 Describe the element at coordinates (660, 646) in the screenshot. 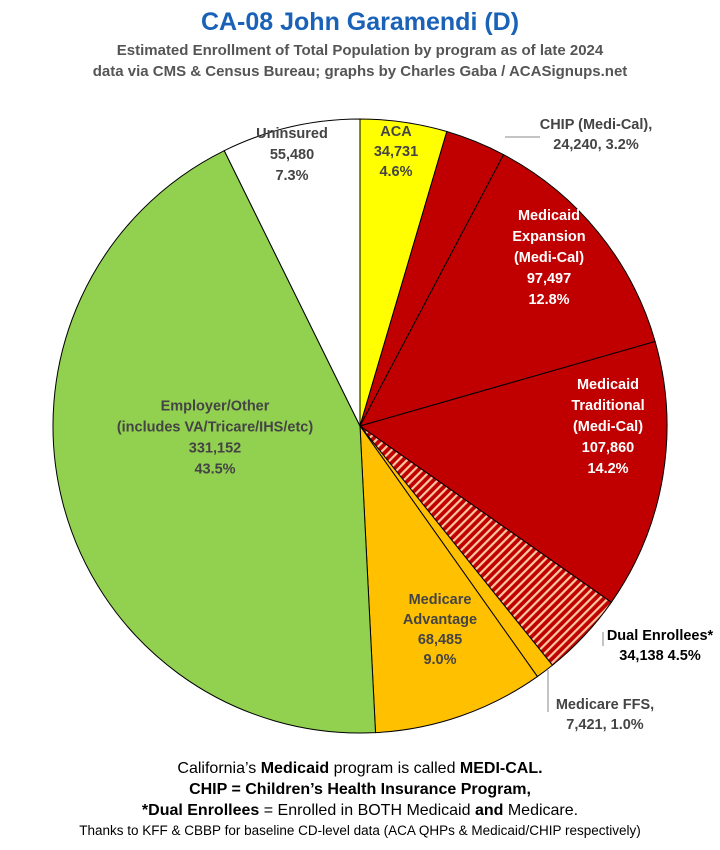

I see `slice-label-4: Dual Enrollees* 34,138 4.5%` at that location.